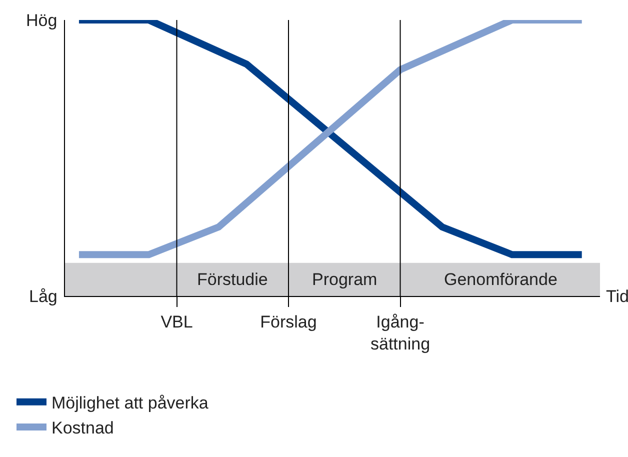 This screenshot has height=457, width=628. What do you see at coordinates (400, 333) in the screenshot?
I see `x-tick-label: Igång-sättning` at bounding box center [400, 333].